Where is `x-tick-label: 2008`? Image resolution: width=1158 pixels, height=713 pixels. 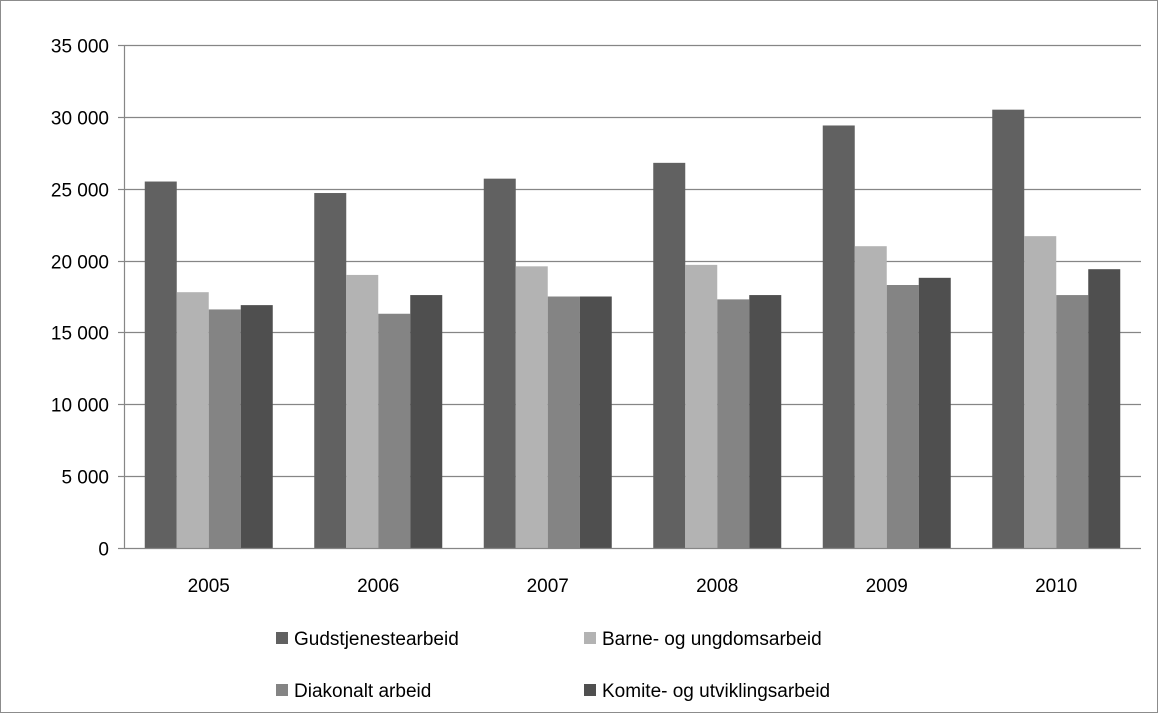 x-tick-label: 2008 is located at coordinates (717, 586).